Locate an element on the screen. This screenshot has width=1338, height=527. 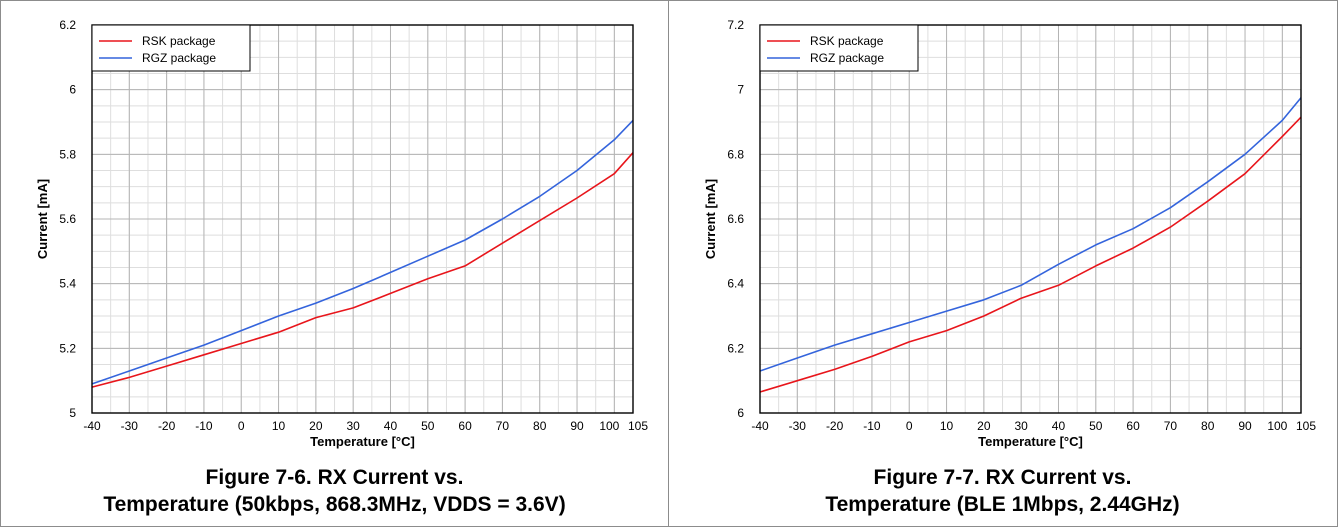
y-tick-label: 6.6 is located at coordinates (735, 219).